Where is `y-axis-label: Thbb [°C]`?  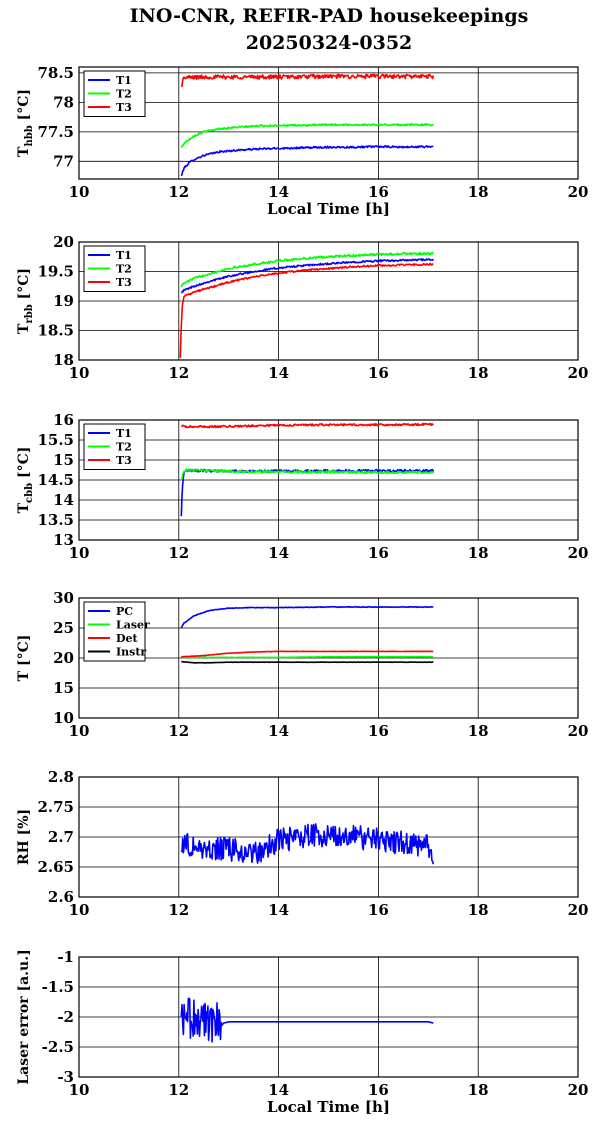
y-axis-label: Thbb [°C] is located at coordinates (25, 123).